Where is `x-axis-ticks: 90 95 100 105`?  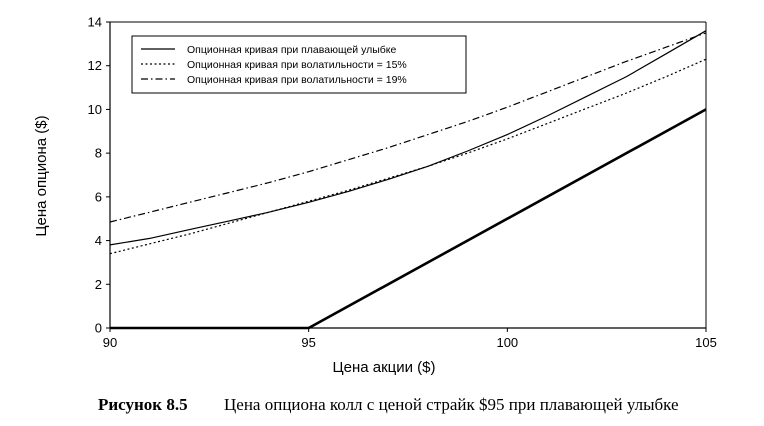 x-axis-ticks: 90 95 100 105 is located at coordinates (410, 339).